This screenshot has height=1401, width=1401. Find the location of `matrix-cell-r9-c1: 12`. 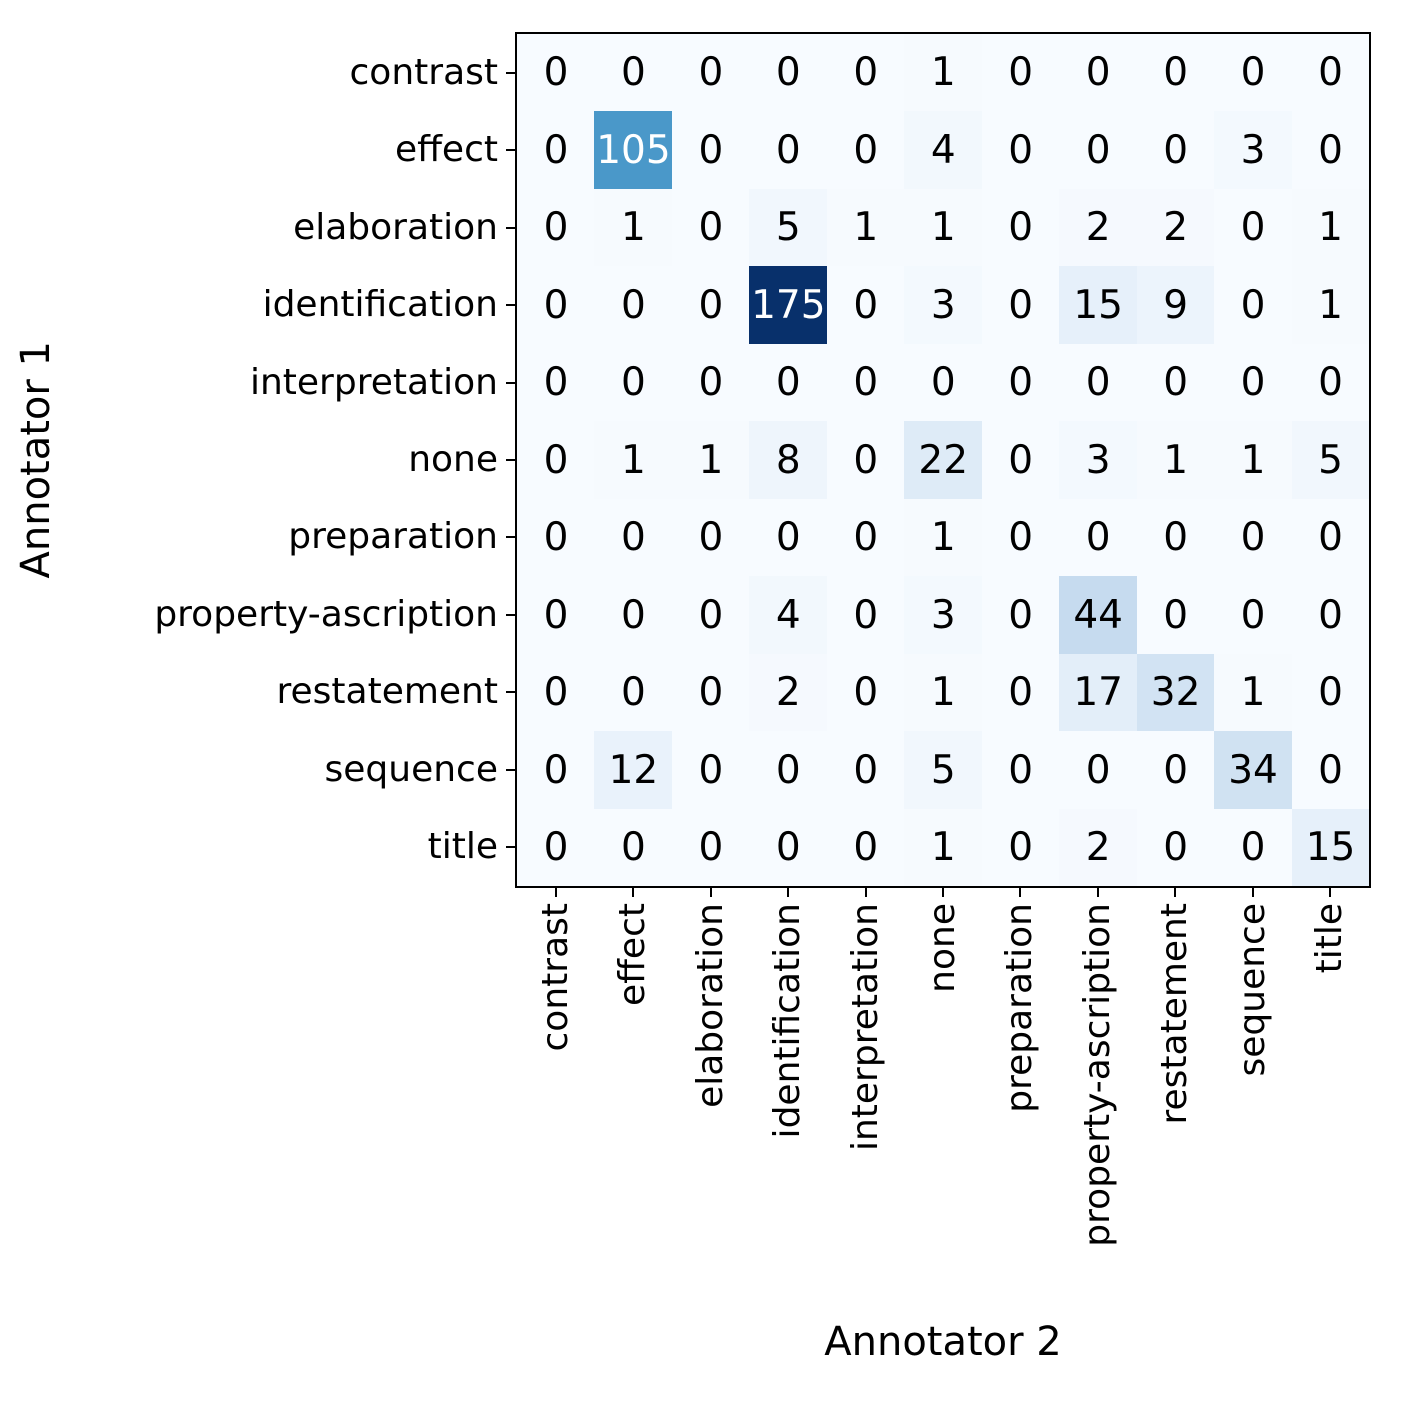

matrix-cell-r9-c1: 12 is located at coordinates (633, 770).